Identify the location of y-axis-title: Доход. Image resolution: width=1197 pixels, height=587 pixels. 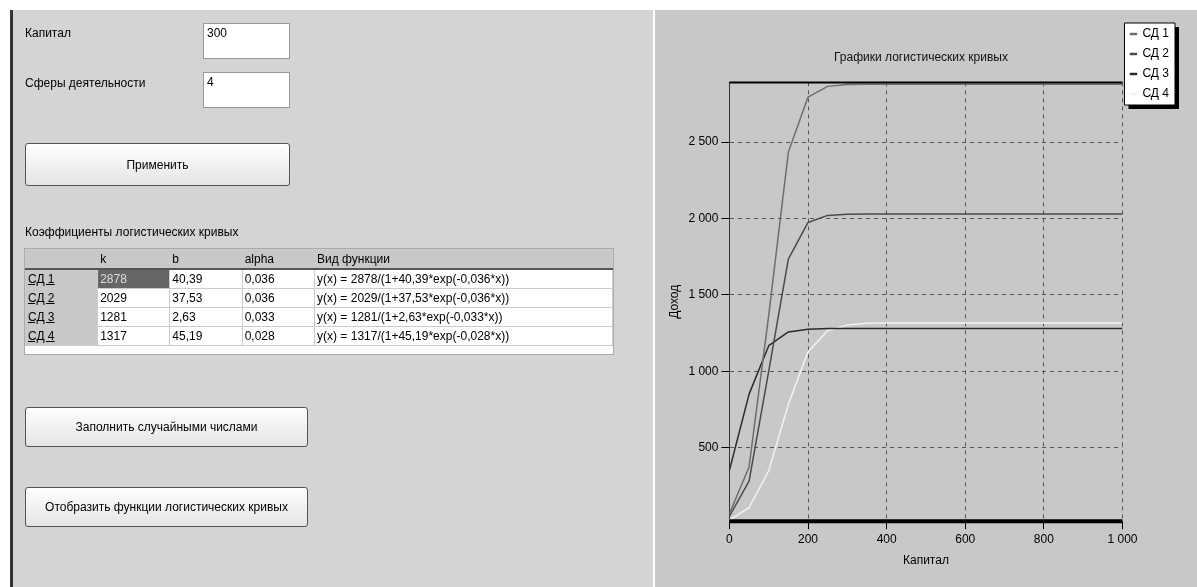
(673, 301).